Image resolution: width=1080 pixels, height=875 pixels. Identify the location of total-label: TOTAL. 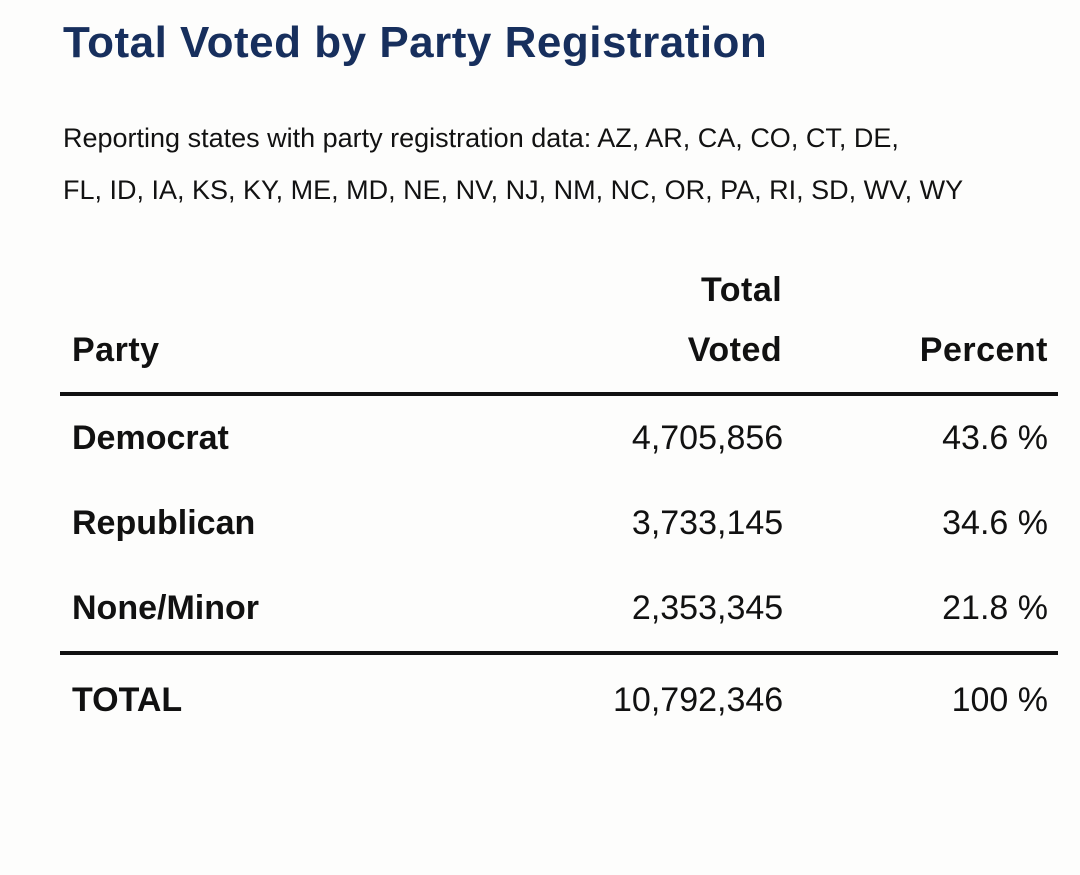
(214, 694).